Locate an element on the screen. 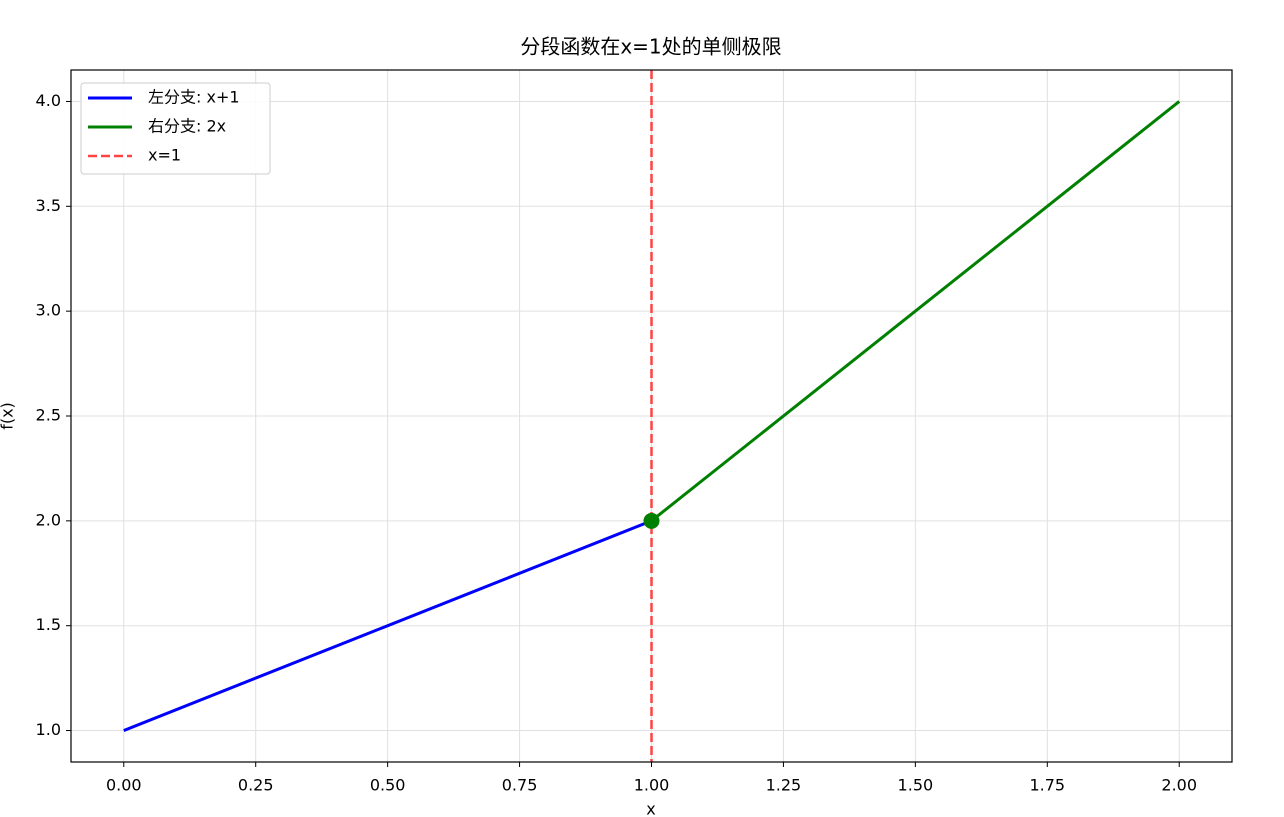 The width and height of the screenshot is (1284, 817). y-tick-label: 2.5 is located at coordinates (48, 415).